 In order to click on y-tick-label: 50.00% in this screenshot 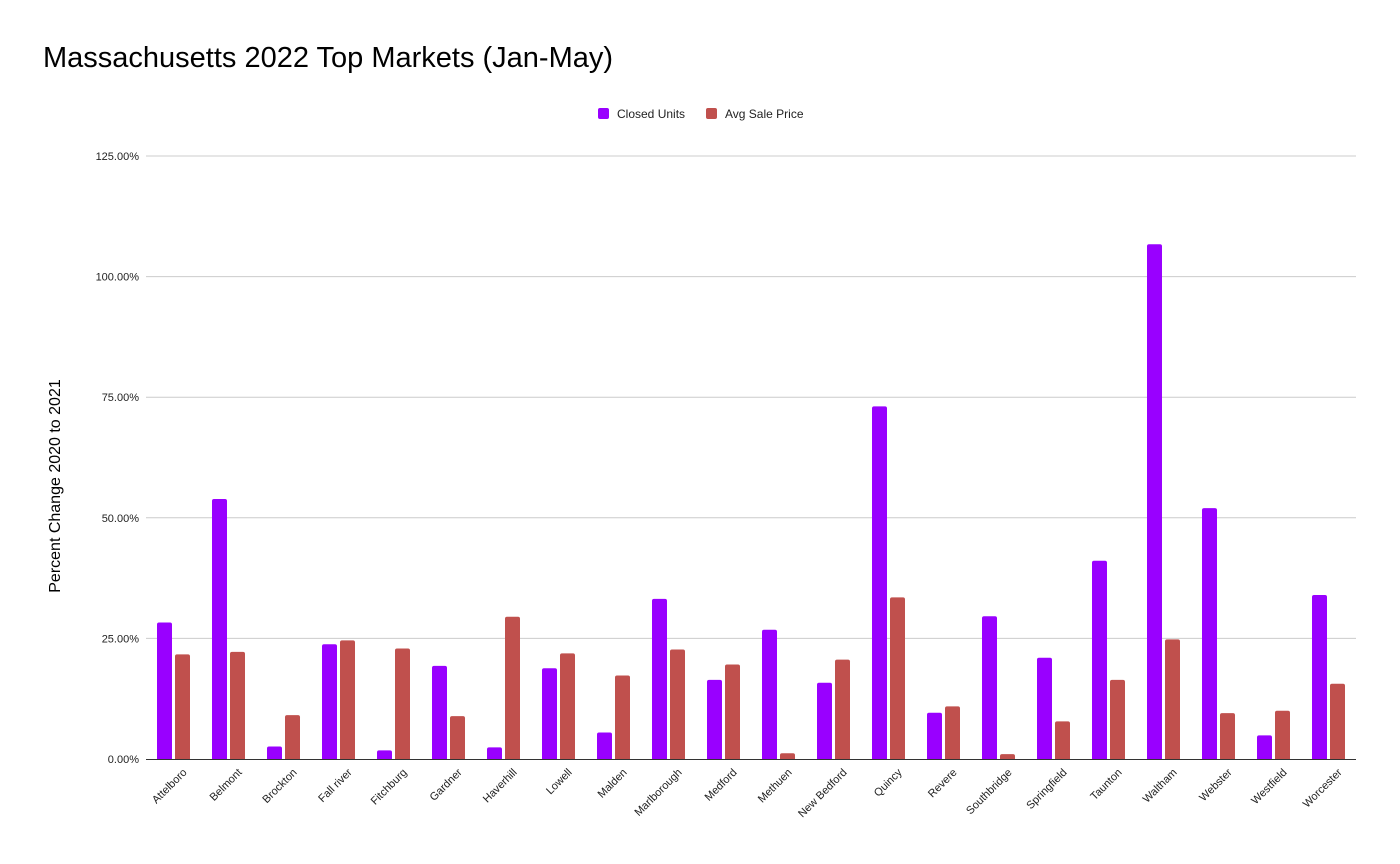, I will do `click(121, 519)`.